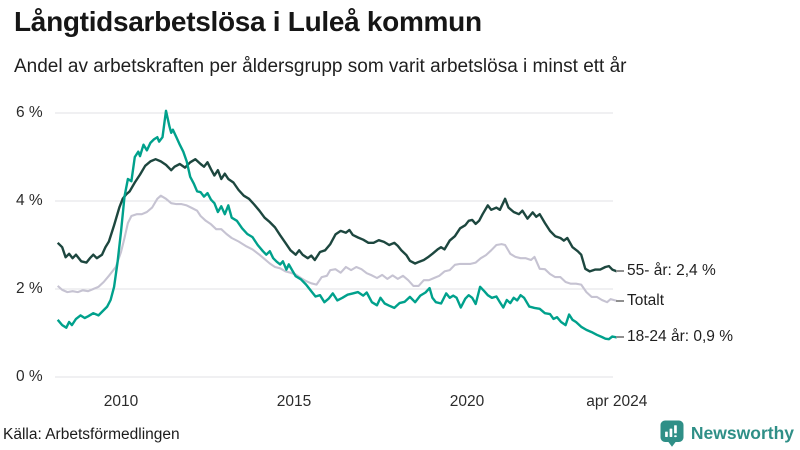 This screenshot has width=800, height=450. Describe the element at coordinates (121, 401) in the screenshot. I see `x-tick-label: 2010` at that location.